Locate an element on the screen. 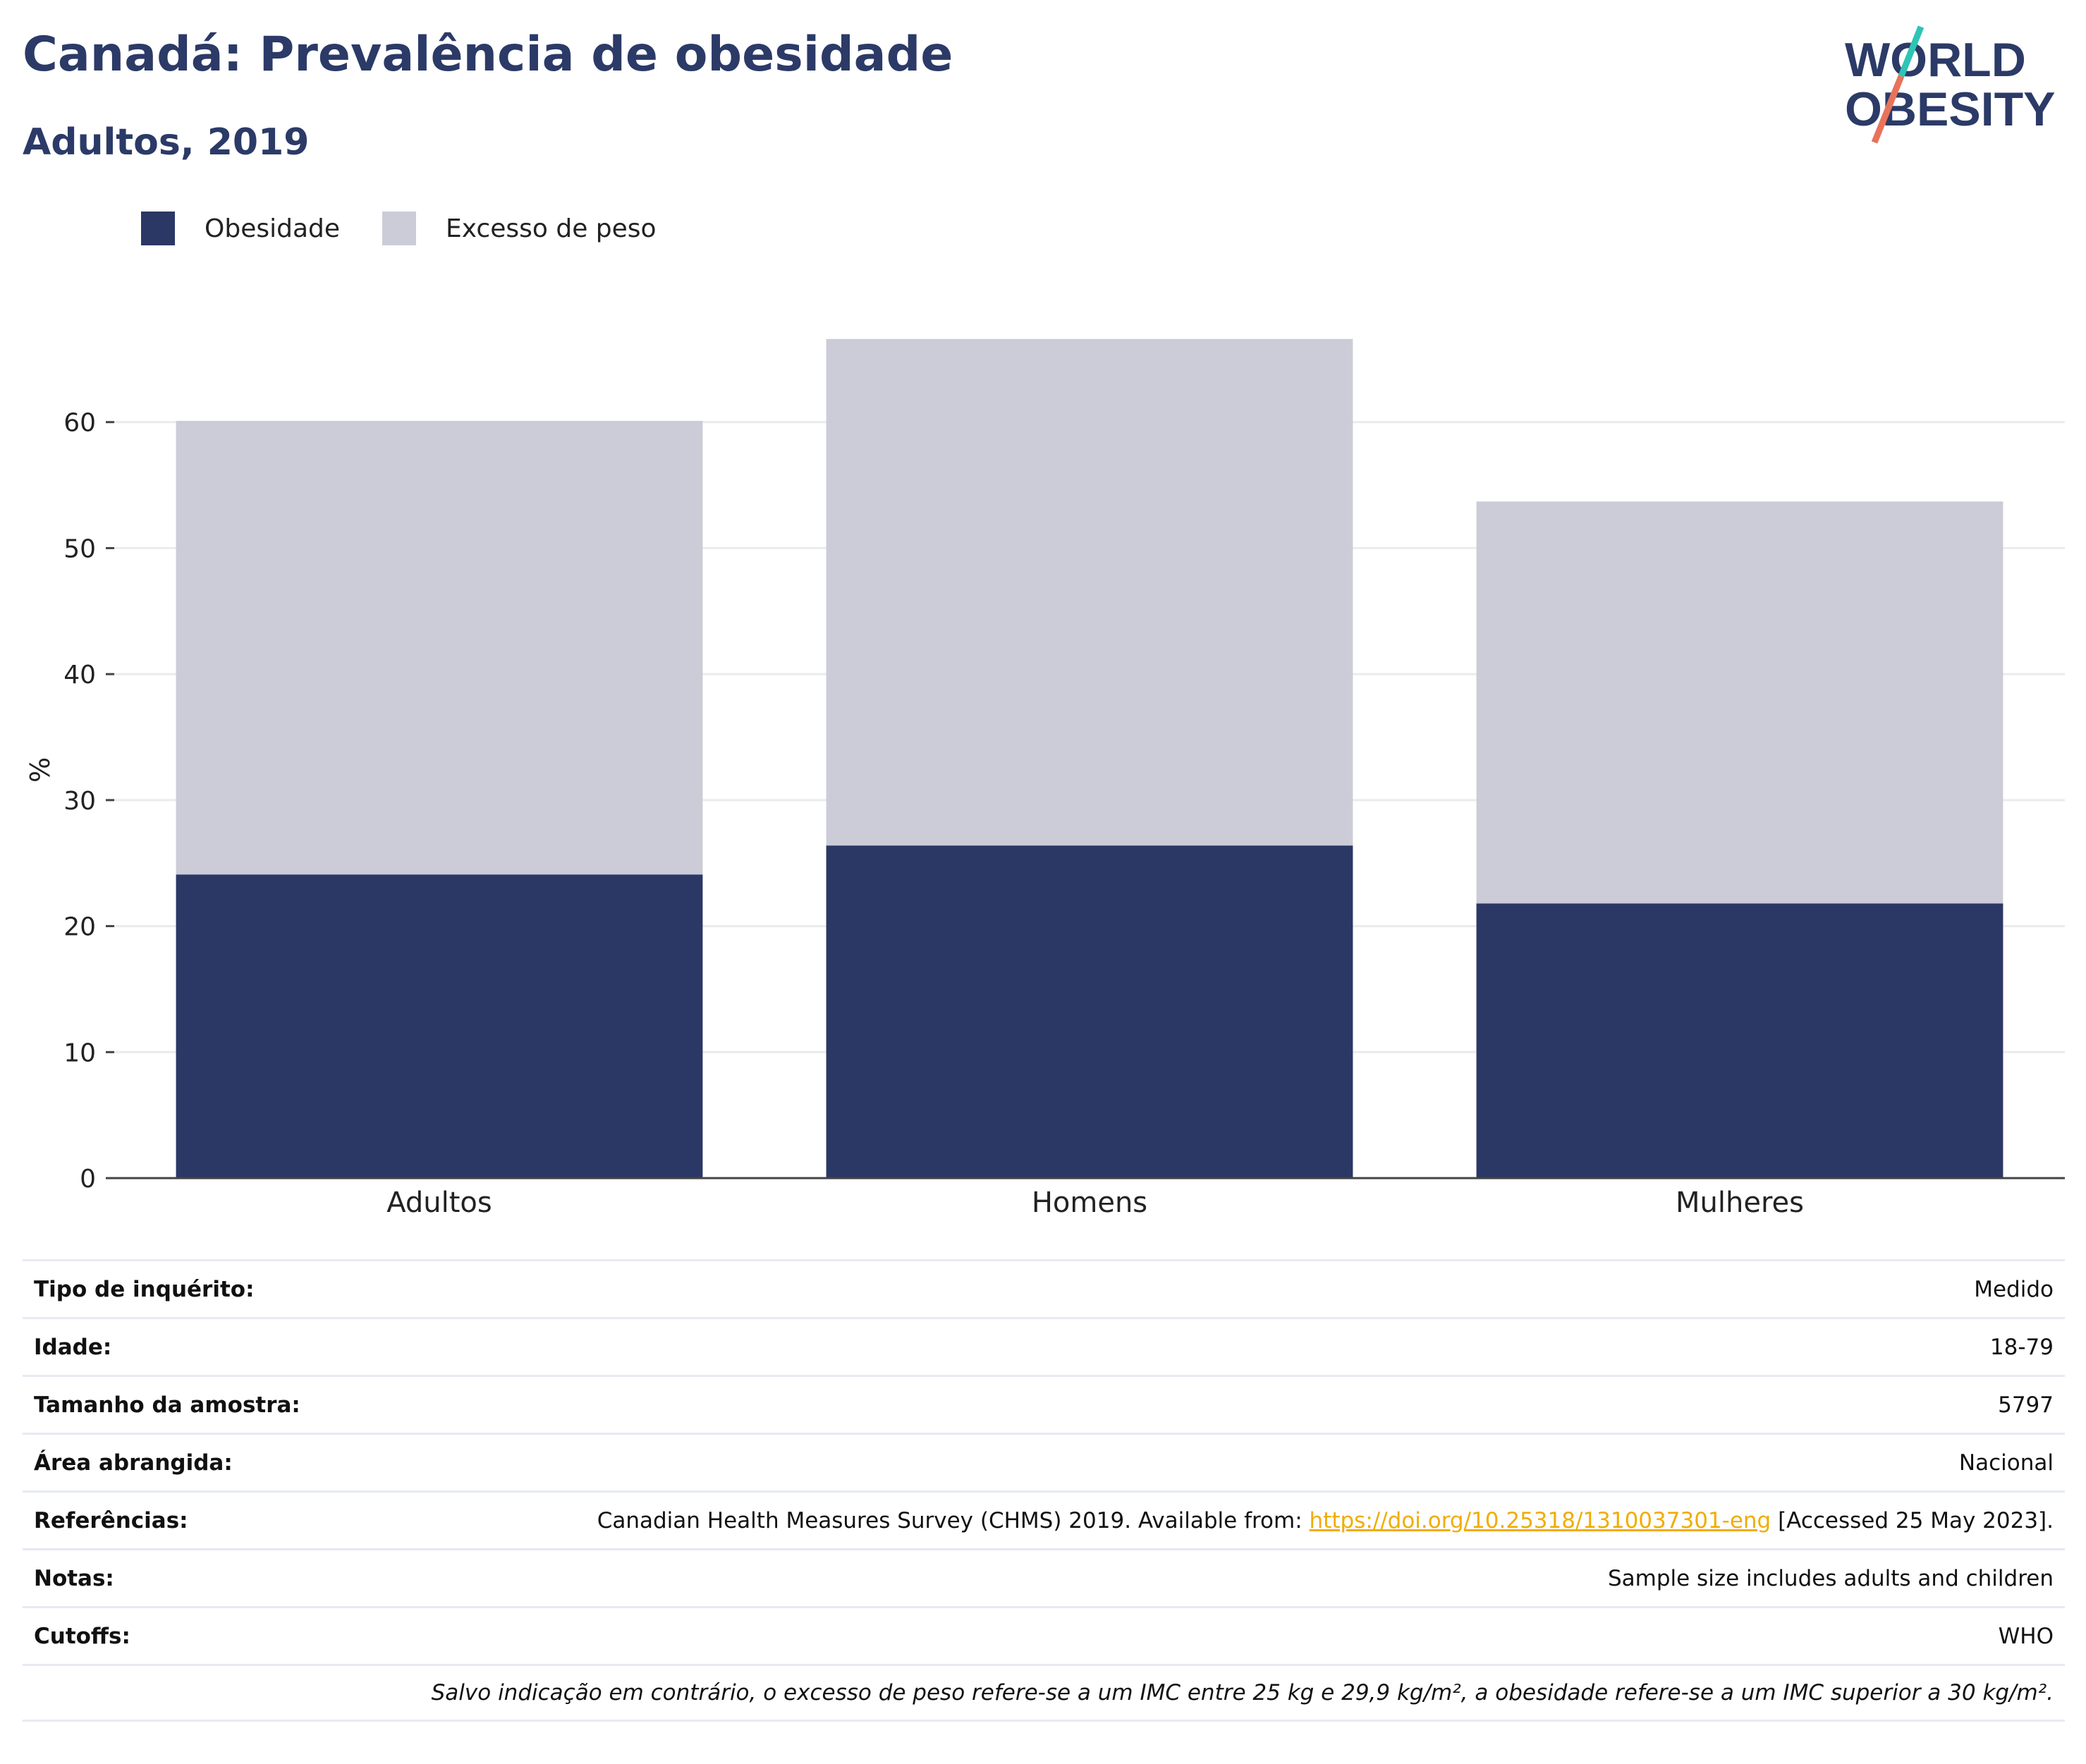  y-tick-label: 60 is located at coordinates (79, 423).